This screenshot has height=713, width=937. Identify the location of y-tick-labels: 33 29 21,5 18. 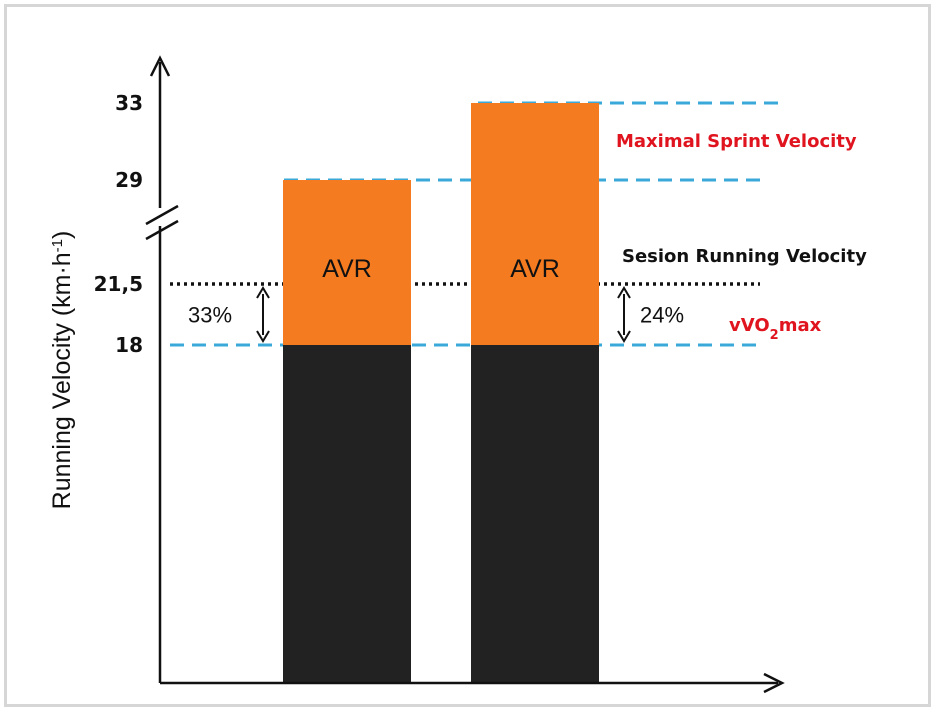
(118, 224).